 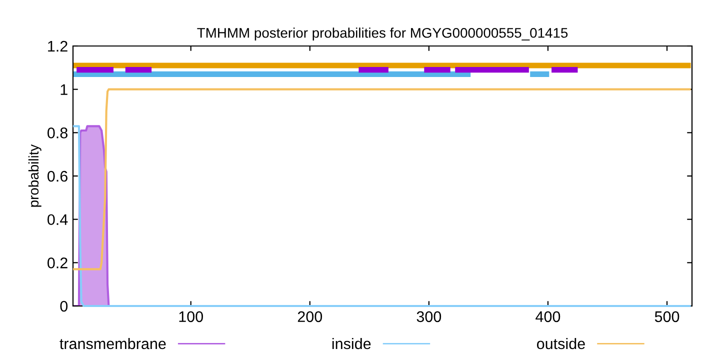 I want to click on x-tick-label: 100, so click(x=191, y=316).